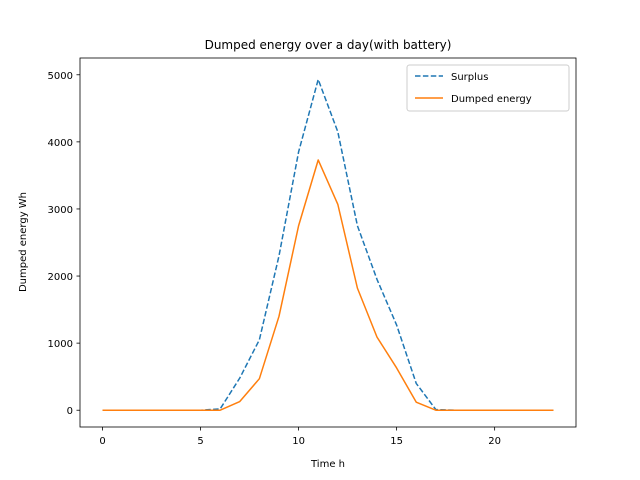 This screenshot has height=480, width=640. I want to click on y-tick-label: 0, so click(70, 411).